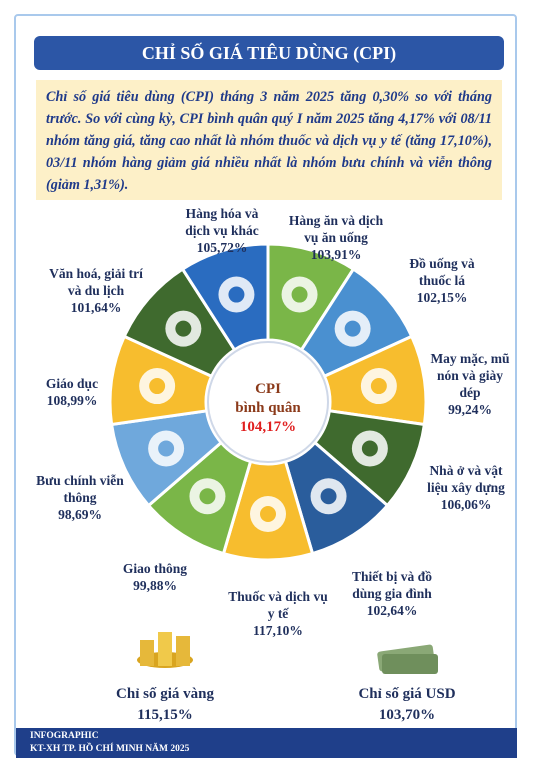 This screenshot has width=533, height=768. I want to click on extra-label: Chỉ số giá vàng, so click(165, 694).